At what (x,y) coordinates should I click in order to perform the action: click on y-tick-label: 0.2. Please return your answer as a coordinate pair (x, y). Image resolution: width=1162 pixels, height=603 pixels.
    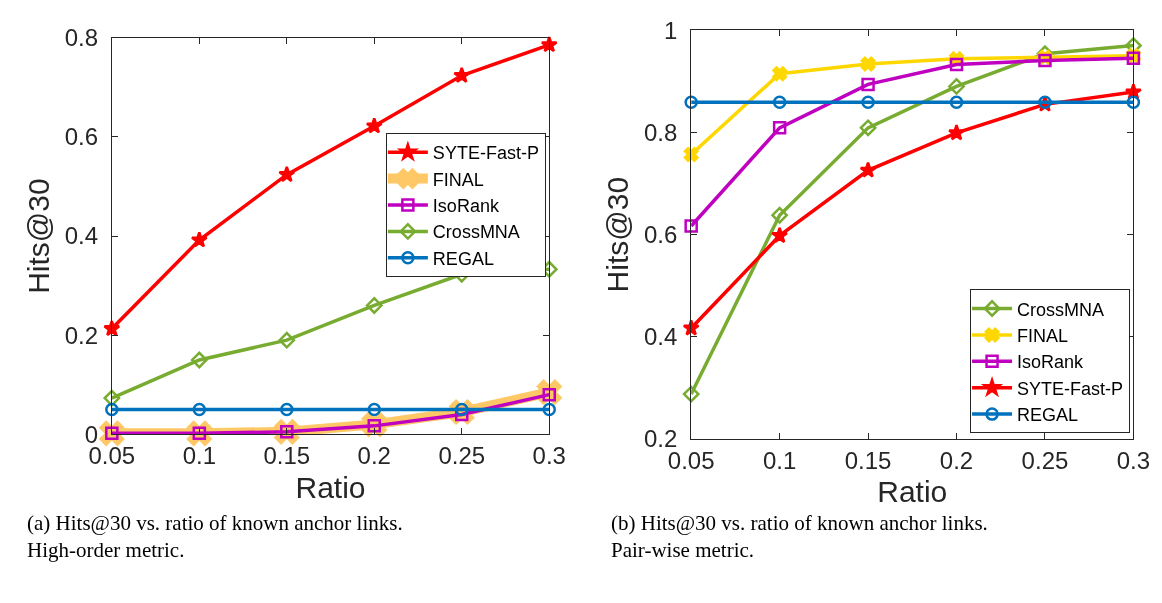
    Looking at the image, I should click on (81, 335).